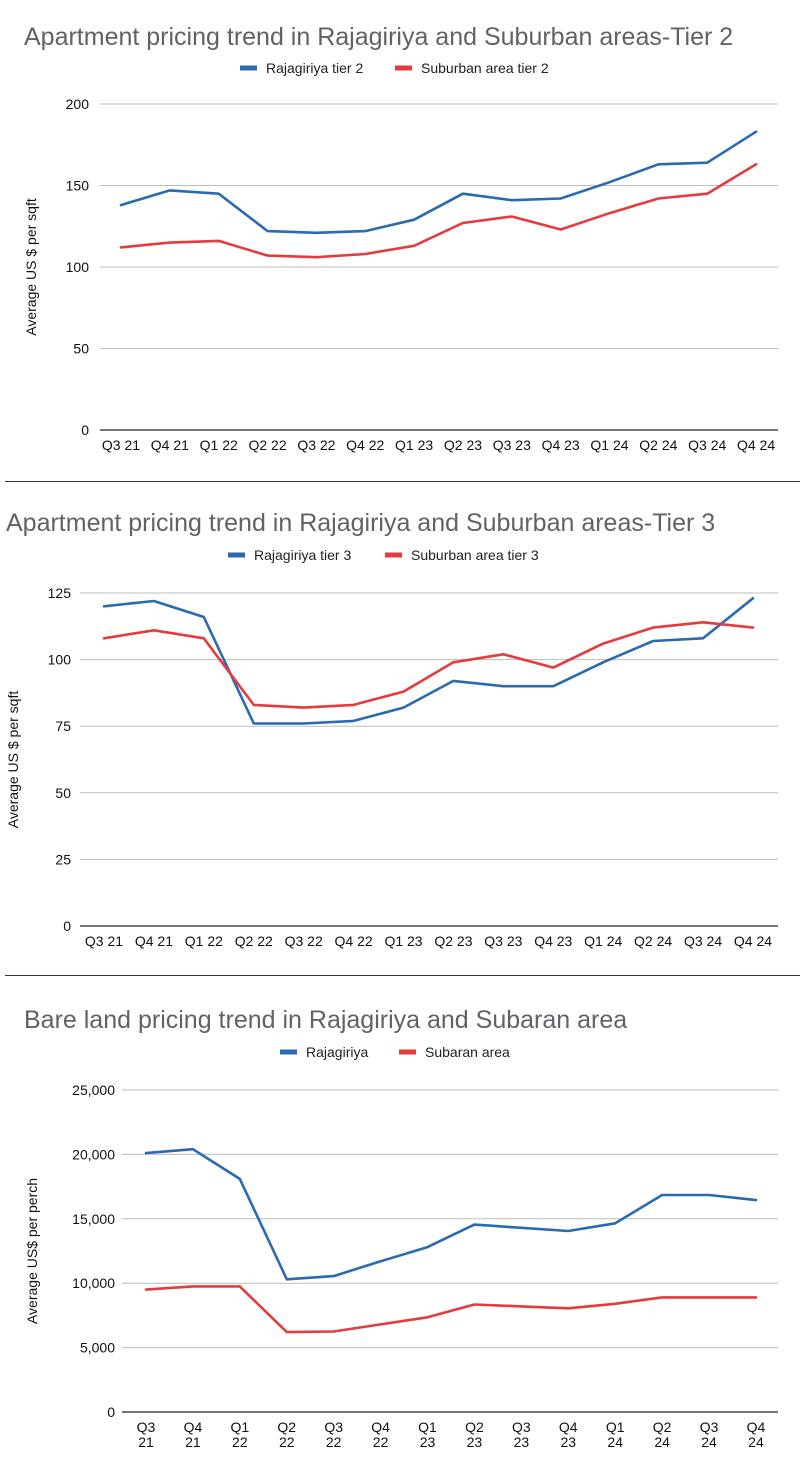  What do you see at coordinates (485, 68) in the screenshot?
I see `legend-label: Suburban area tier 2` at bounding box center [485, 68].